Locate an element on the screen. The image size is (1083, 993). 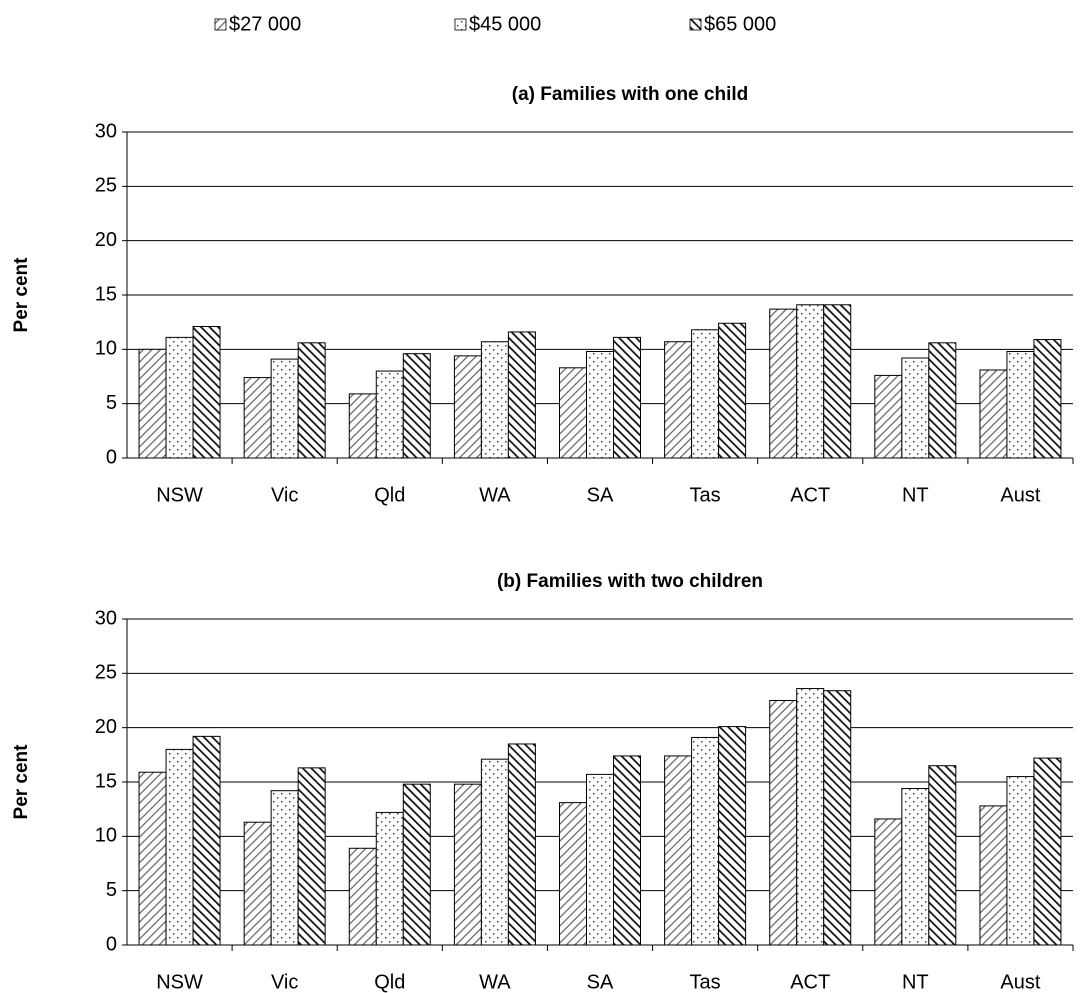
legend-label: $27 000 is located at coordinates (265, 24).